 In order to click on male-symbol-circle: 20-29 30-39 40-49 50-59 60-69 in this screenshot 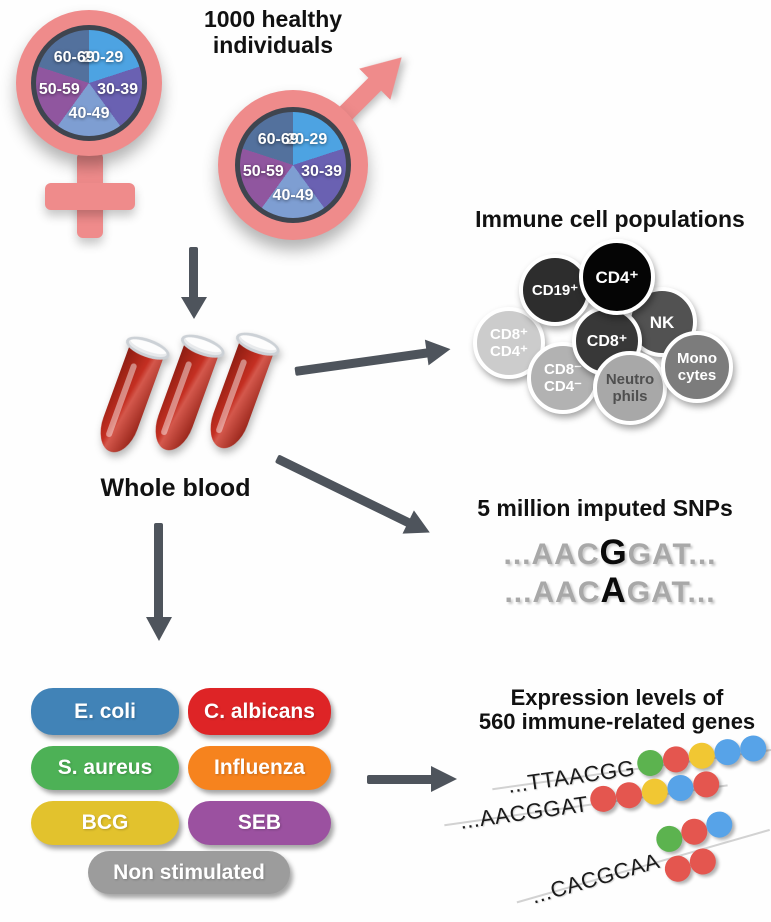, I will do `click(293, 165)`.